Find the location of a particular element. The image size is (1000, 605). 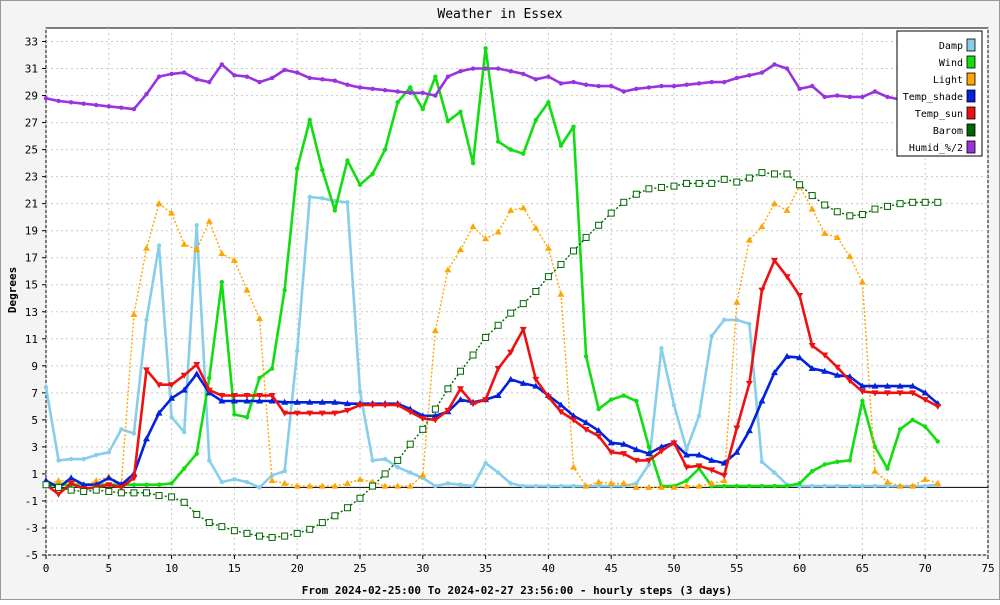

y-tick-label: 13 is located at coordinates (31, 312).